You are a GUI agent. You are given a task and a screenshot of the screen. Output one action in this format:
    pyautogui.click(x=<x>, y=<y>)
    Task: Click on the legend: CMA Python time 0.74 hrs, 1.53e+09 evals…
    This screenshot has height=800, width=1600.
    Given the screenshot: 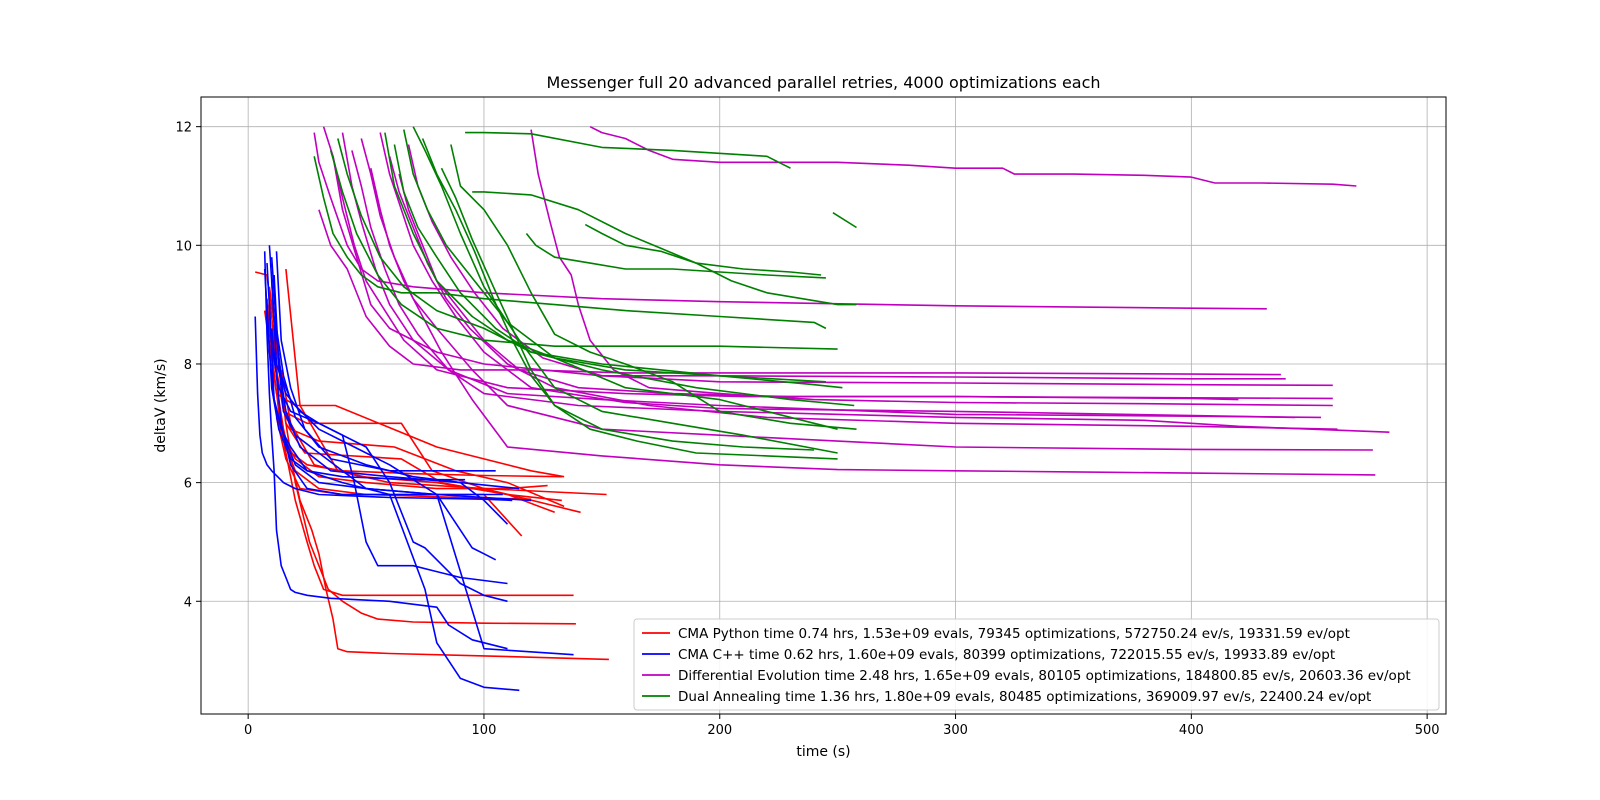 What is the action you would take?
    pyautogui.click(x=1036, y=664)
    